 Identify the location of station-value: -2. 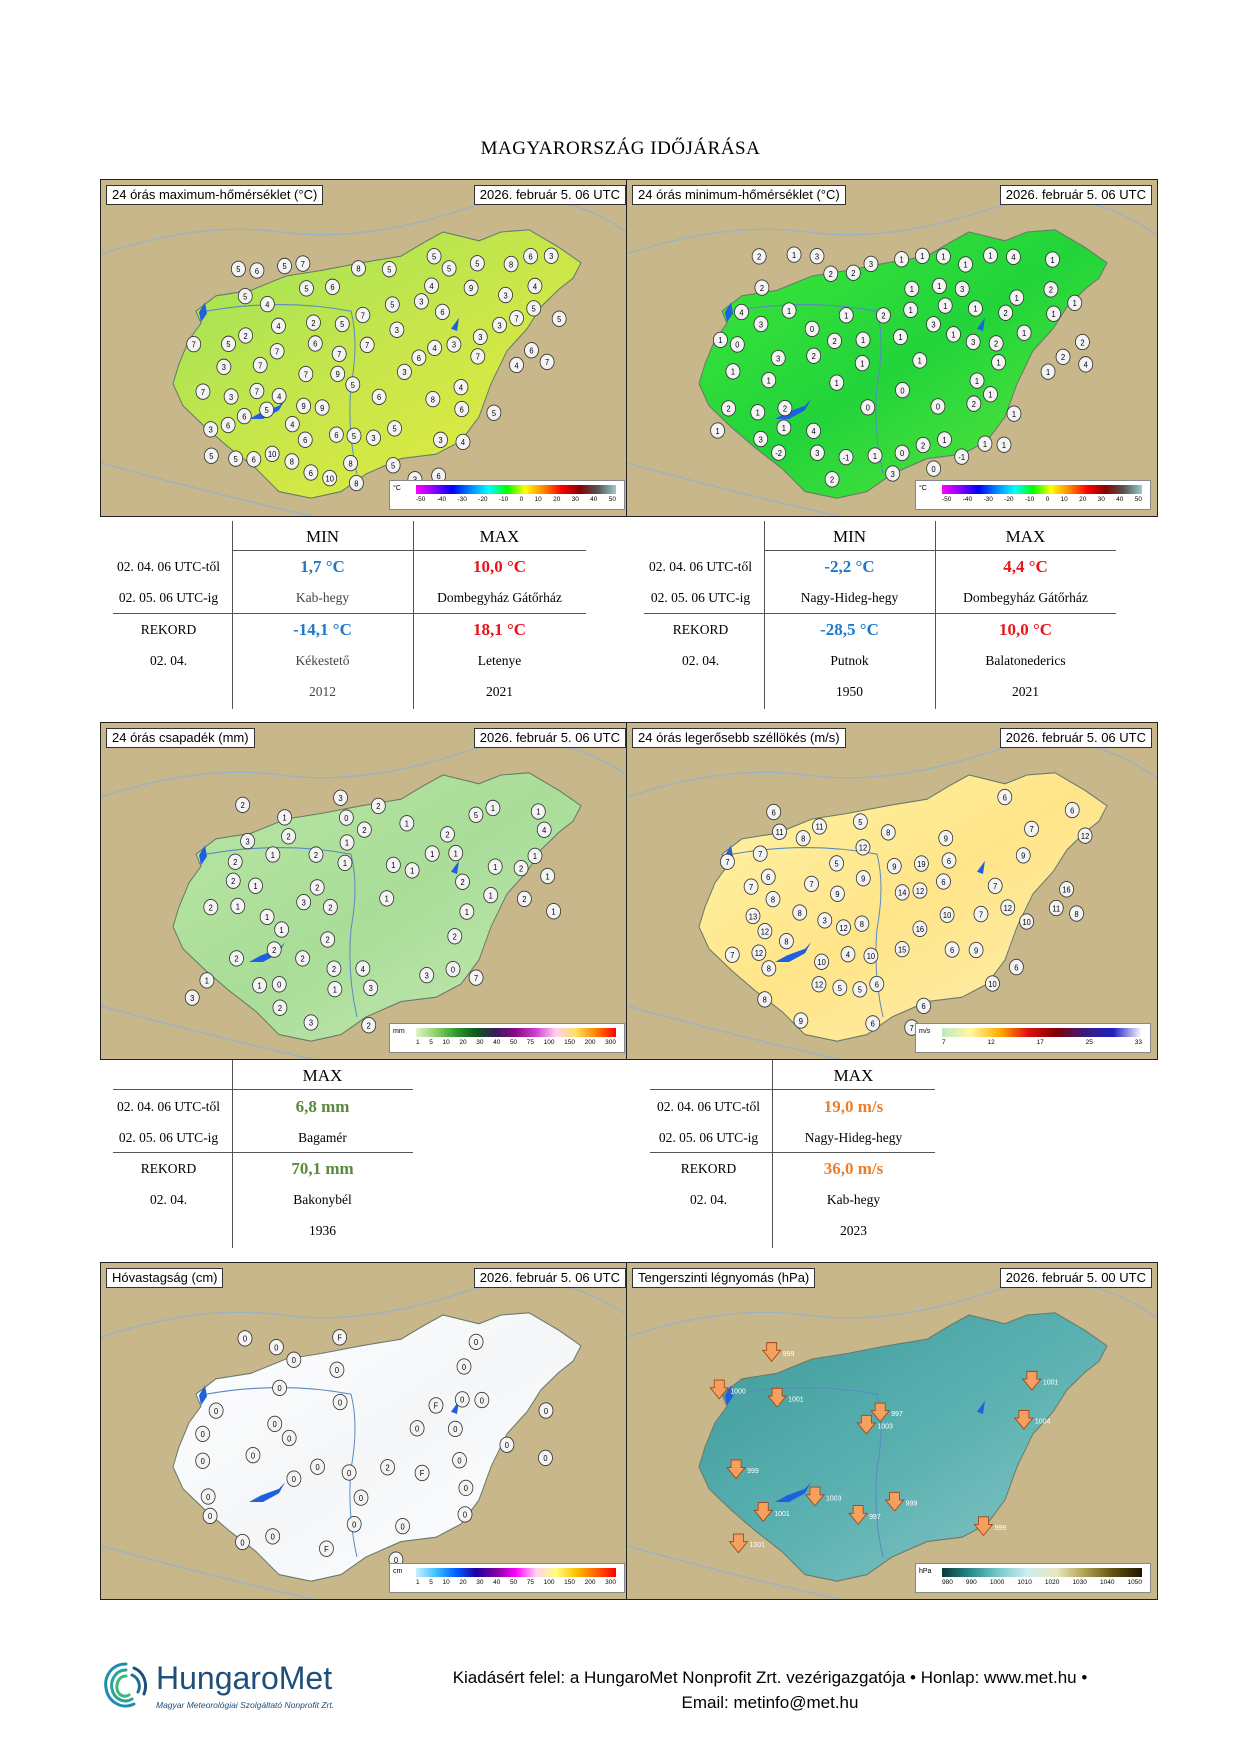
(778, 453).